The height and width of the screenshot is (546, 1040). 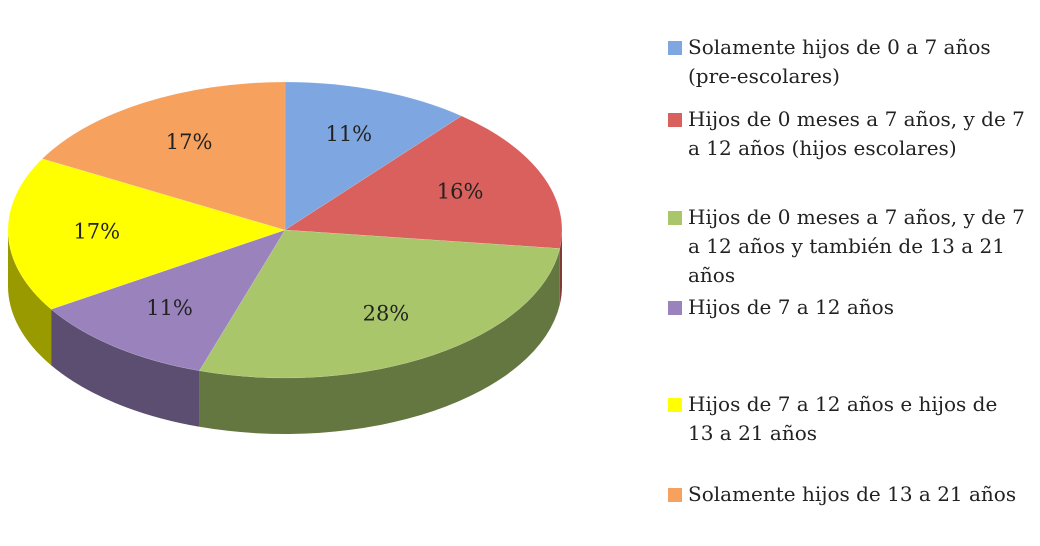 I want to click on legend-label: Hijos de 7 a 12 años, so click(x=791, y=307).